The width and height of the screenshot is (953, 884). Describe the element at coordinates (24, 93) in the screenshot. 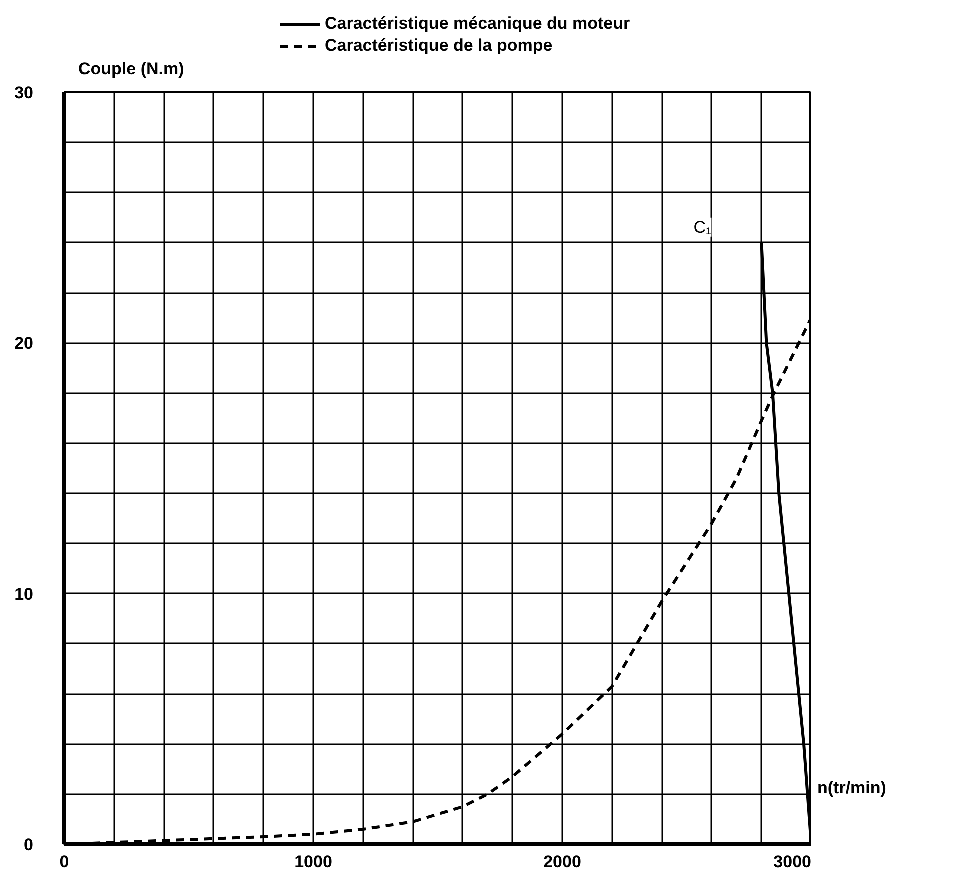

I see `y-tick-label: 30` at that location.